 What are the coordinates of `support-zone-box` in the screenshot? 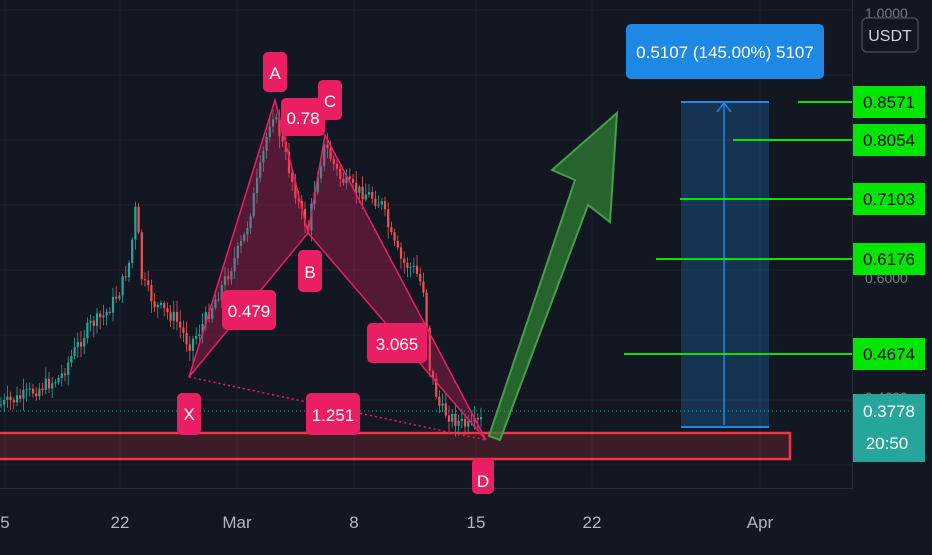 It's located at (395, 446).